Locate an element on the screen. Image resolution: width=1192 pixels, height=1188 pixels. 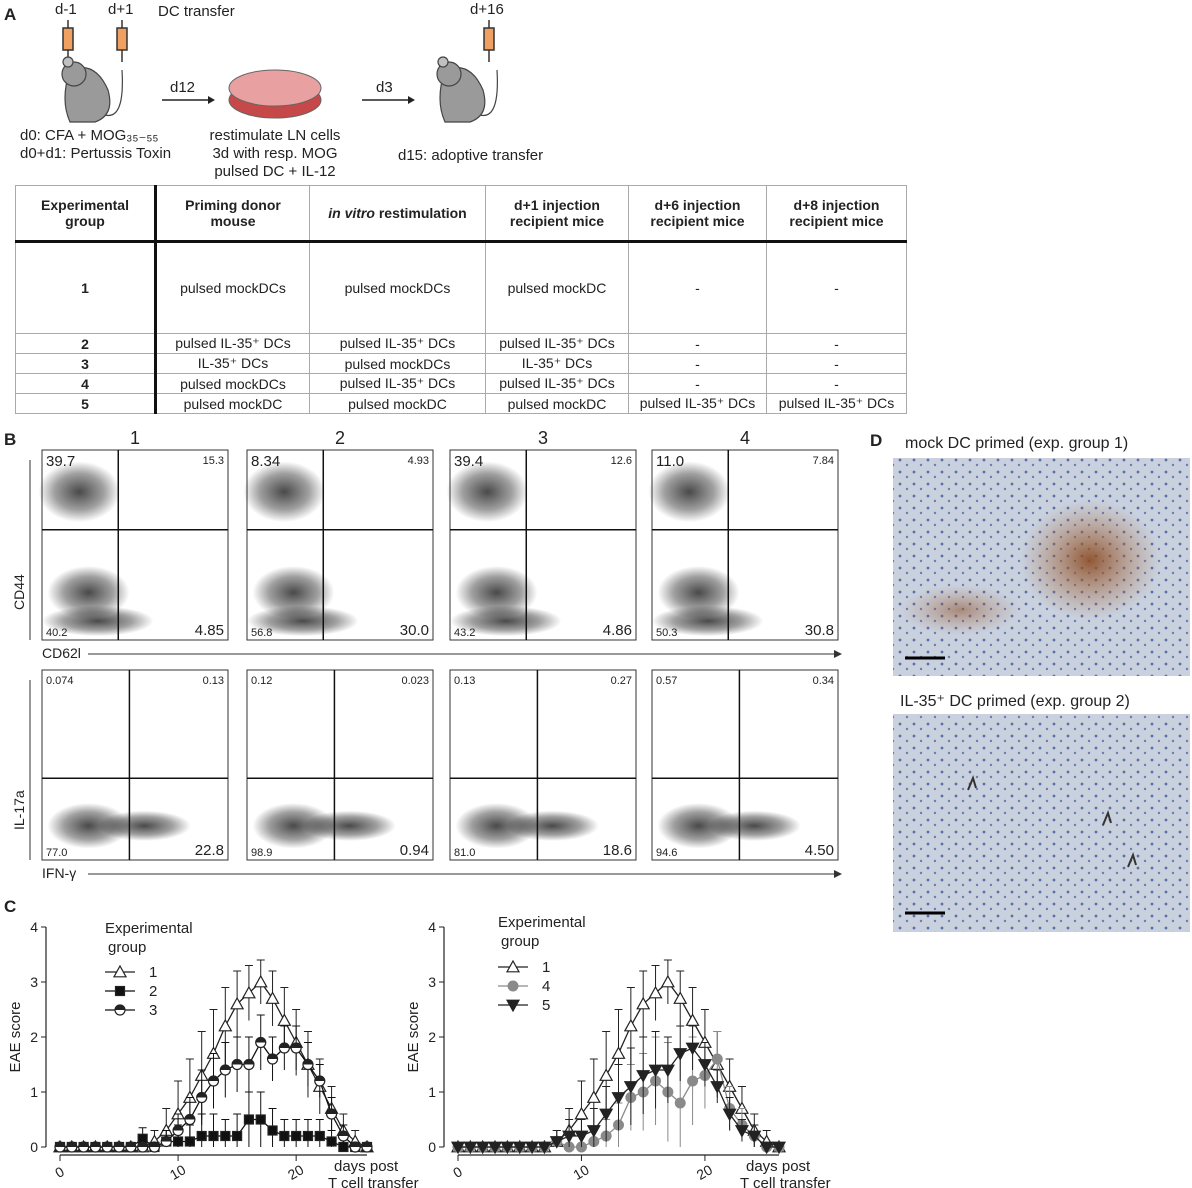
scheme-label: d-1 is located at coordinates (66, 9).